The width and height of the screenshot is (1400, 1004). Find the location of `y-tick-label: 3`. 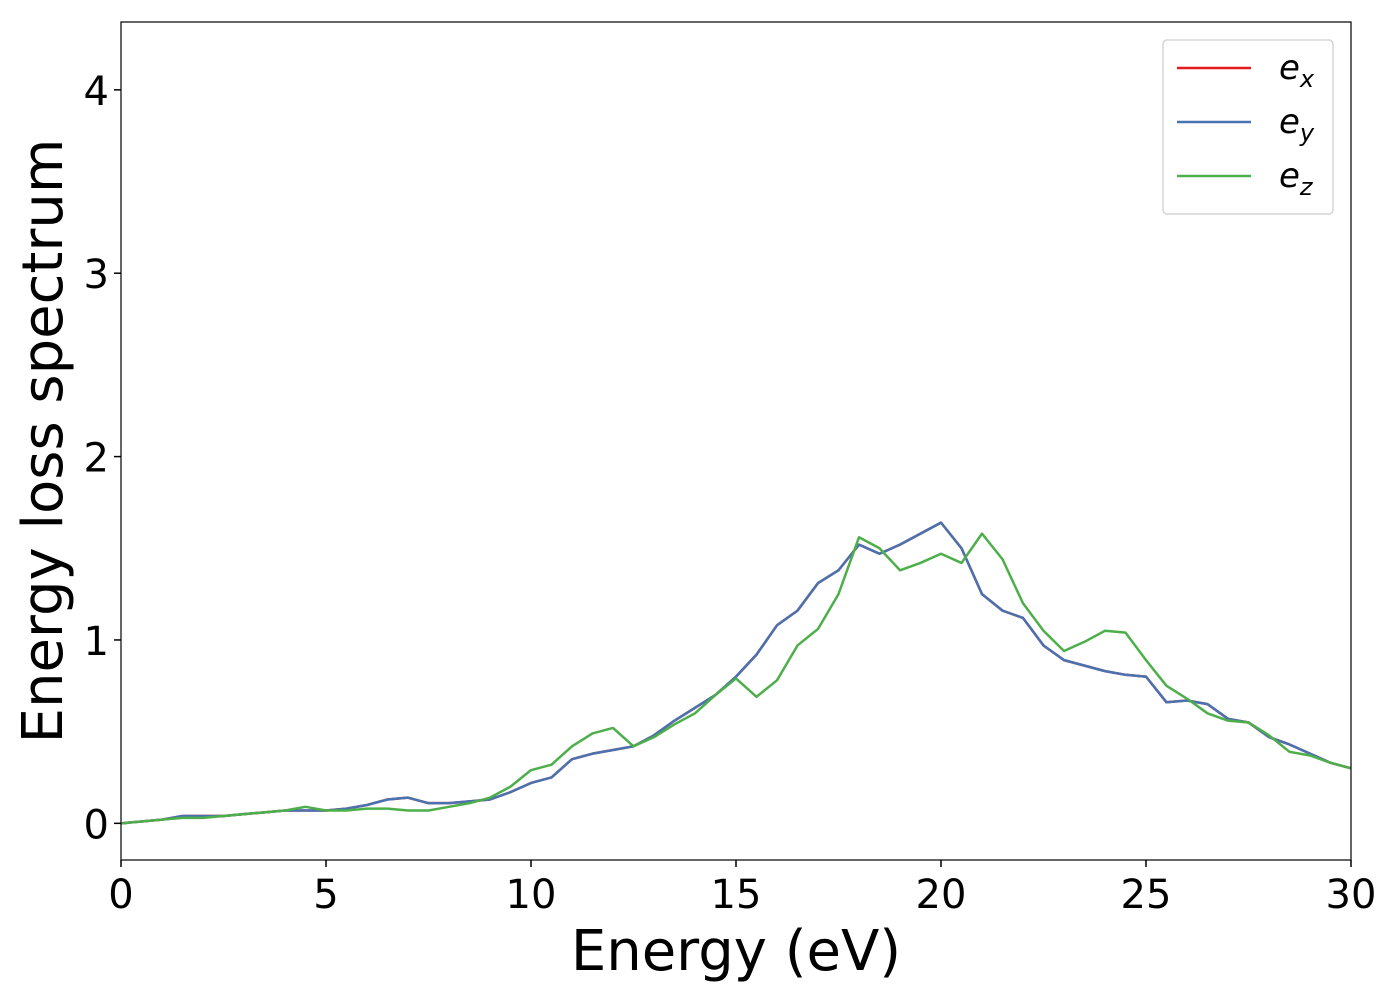

y-tick-label: 3 is located at coordinates (96, 275).